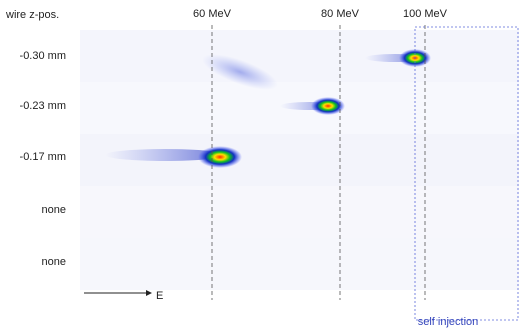 The image size is (519, 331). Describe the element at coordinates (340, 14) in the screenshot. I see `energy-label: 80 MeV` at that location.